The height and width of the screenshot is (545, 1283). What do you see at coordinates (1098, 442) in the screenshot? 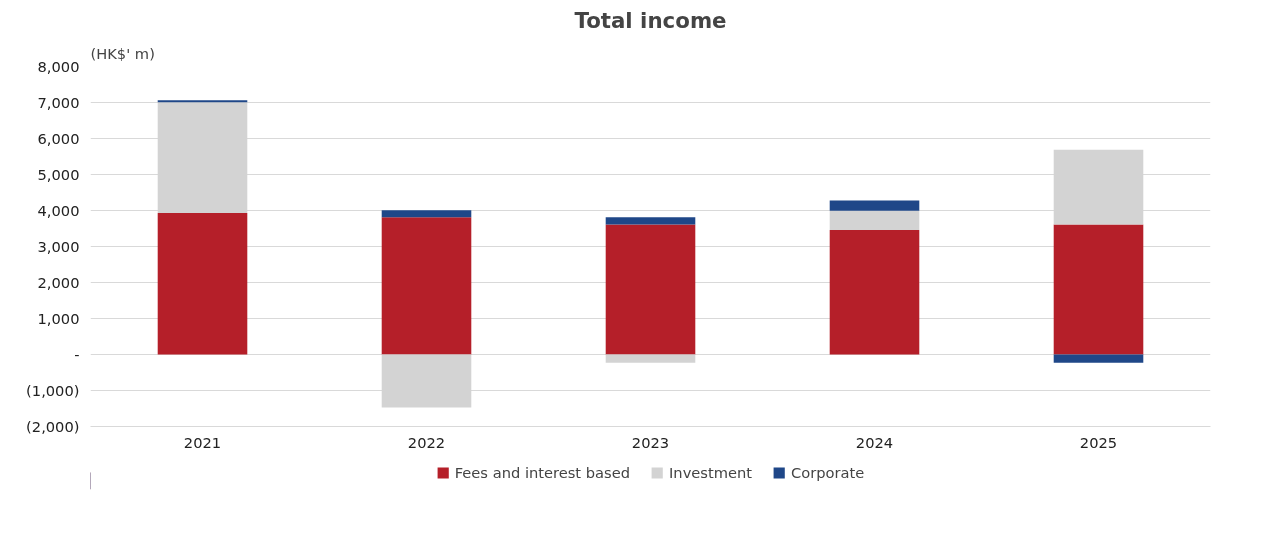
I see `x-tick-label: 2025` at bounding box center [1098, 442].